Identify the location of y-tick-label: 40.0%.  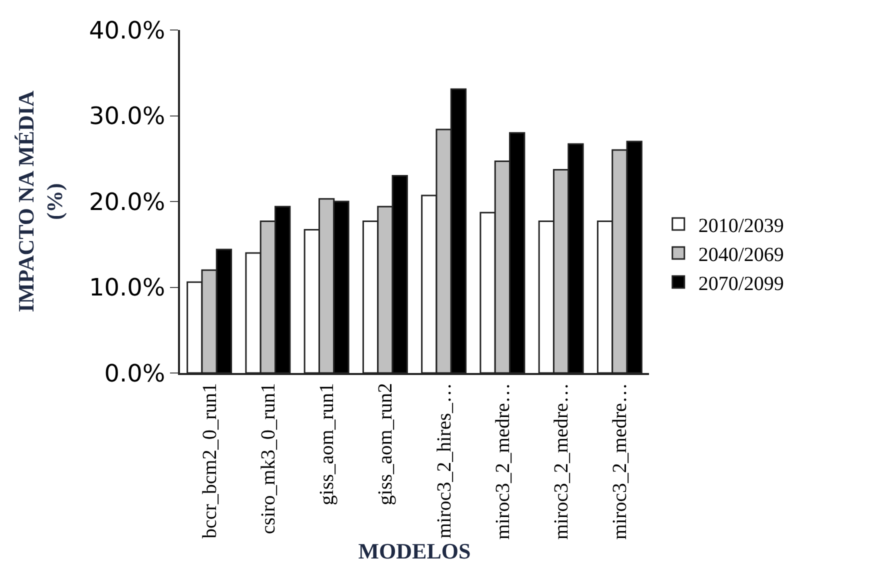
(127, 30).